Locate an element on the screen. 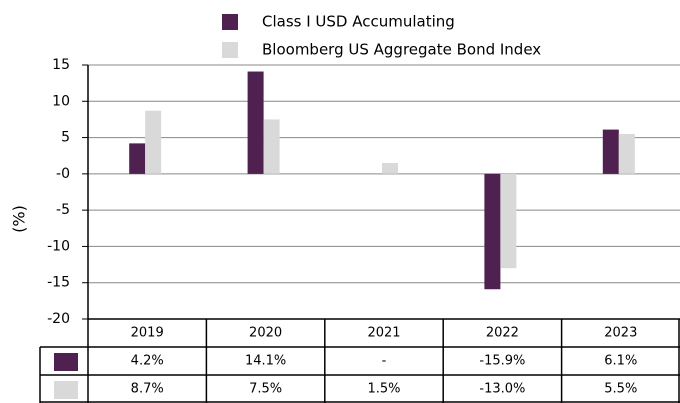 The height and width of the screenshot is (403, 680). table-value: 8.7% is located at coordinates (147, 389).